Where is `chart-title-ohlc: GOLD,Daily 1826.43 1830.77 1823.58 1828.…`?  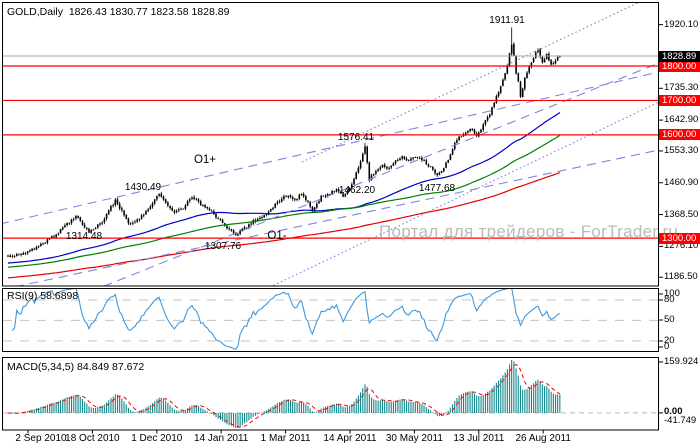
chart-title-ohlc: GOLD,Daily 1826.43 1830.77 1823.58 1828.… is located at coordinates (118, 12).